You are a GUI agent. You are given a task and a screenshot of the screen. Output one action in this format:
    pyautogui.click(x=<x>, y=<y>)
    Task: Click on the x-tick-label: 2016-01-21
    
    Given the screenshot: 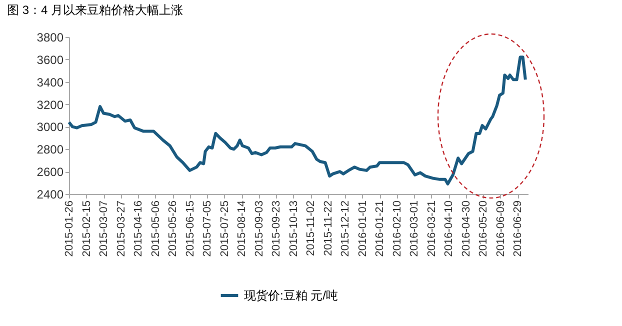 What is the action you would take?
    pyautogui.click(x=380, y=228)
    